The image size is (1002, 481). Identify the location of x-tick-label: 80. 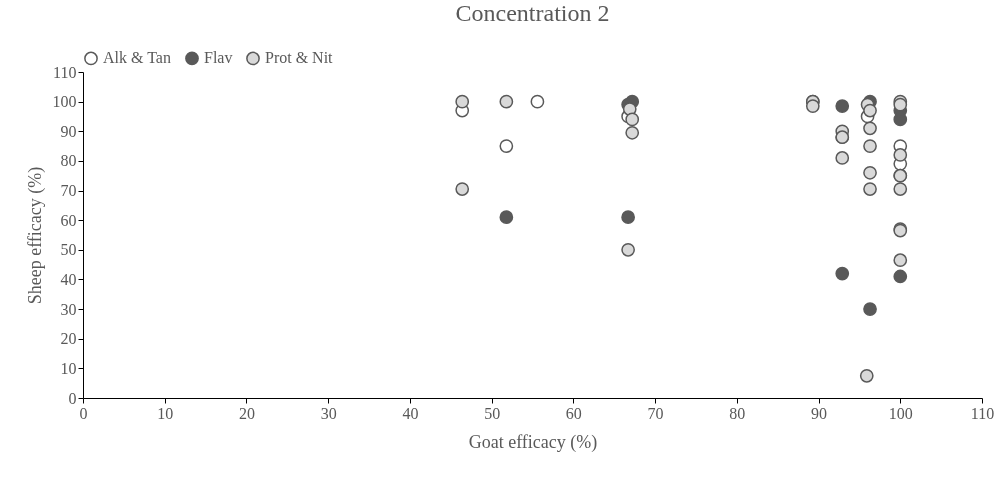
(737, 413).